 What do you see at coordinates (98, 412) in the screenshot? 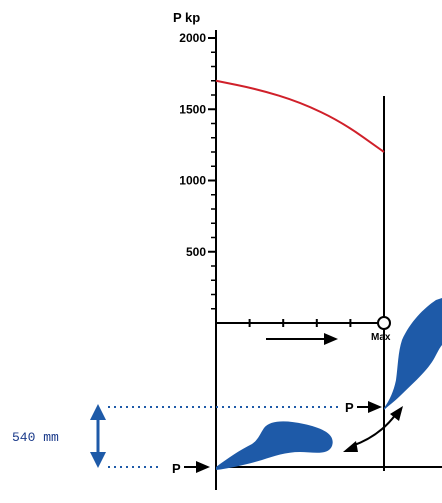
I see `dimension-arrow-head-top` at bounding box center [98, 412].